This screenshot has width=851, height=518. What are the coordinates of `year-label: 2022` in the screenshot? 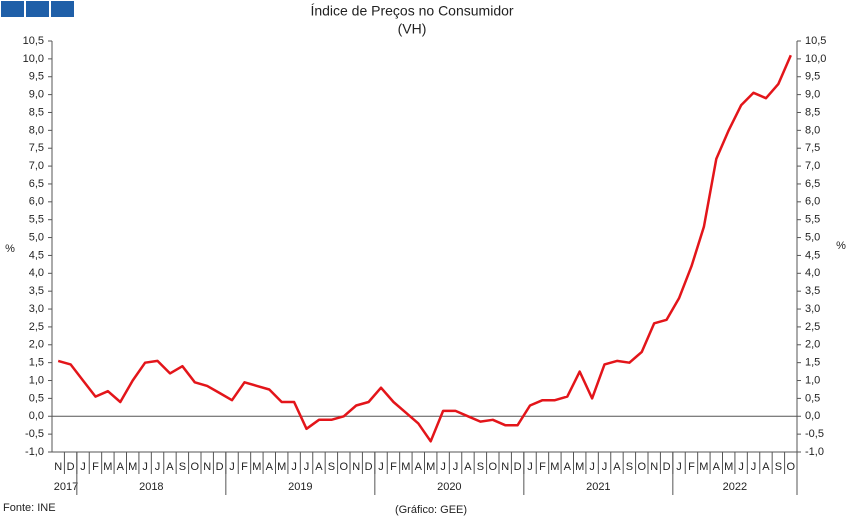 It's located at (735, 487).